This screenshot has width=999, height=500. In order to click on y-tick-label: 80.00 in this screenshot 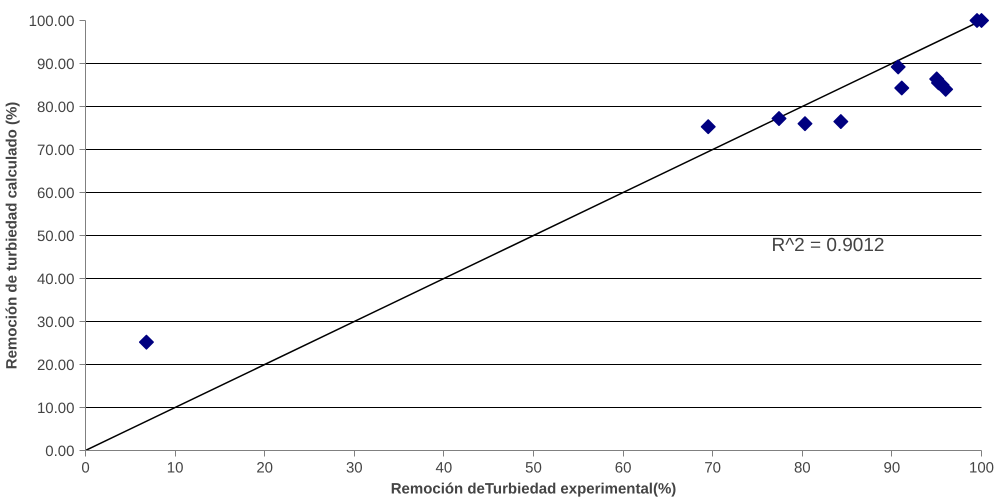, I will do `click(55, 107)`.